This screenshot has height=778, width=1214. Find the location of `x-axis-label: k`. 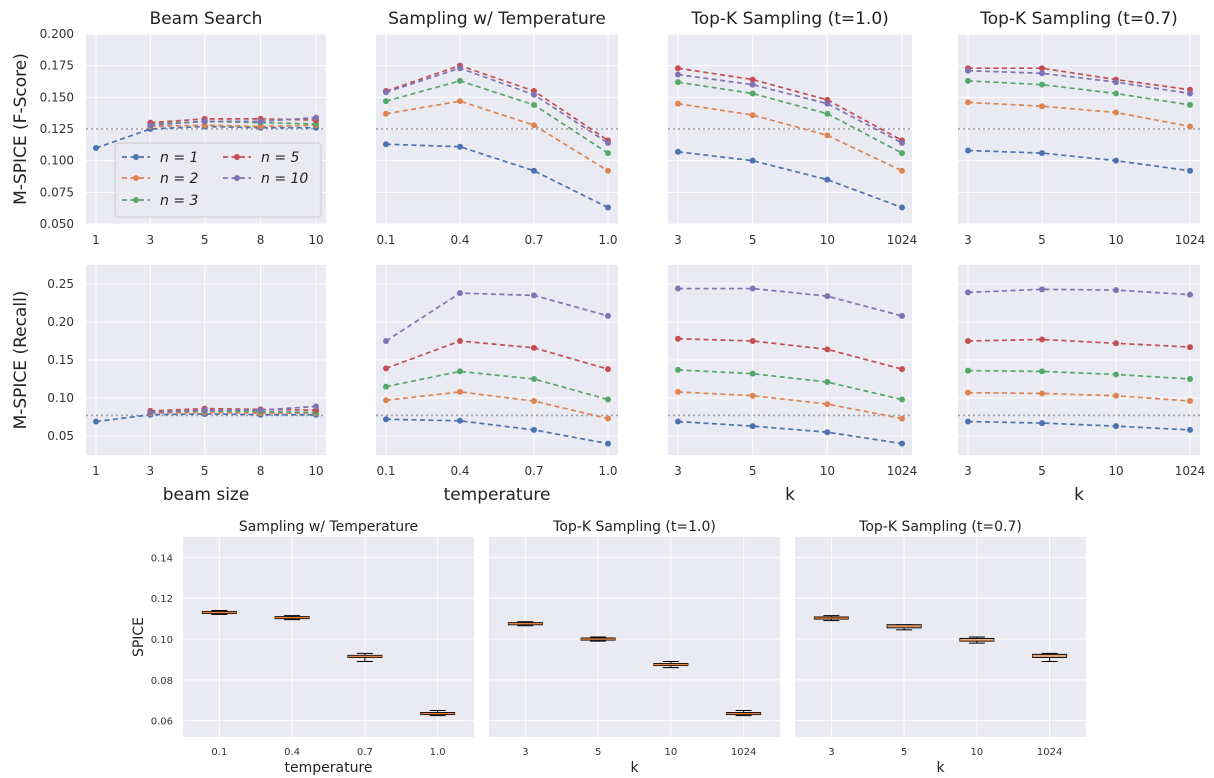

x-axis-label: k is located at coordinates (634, 768).